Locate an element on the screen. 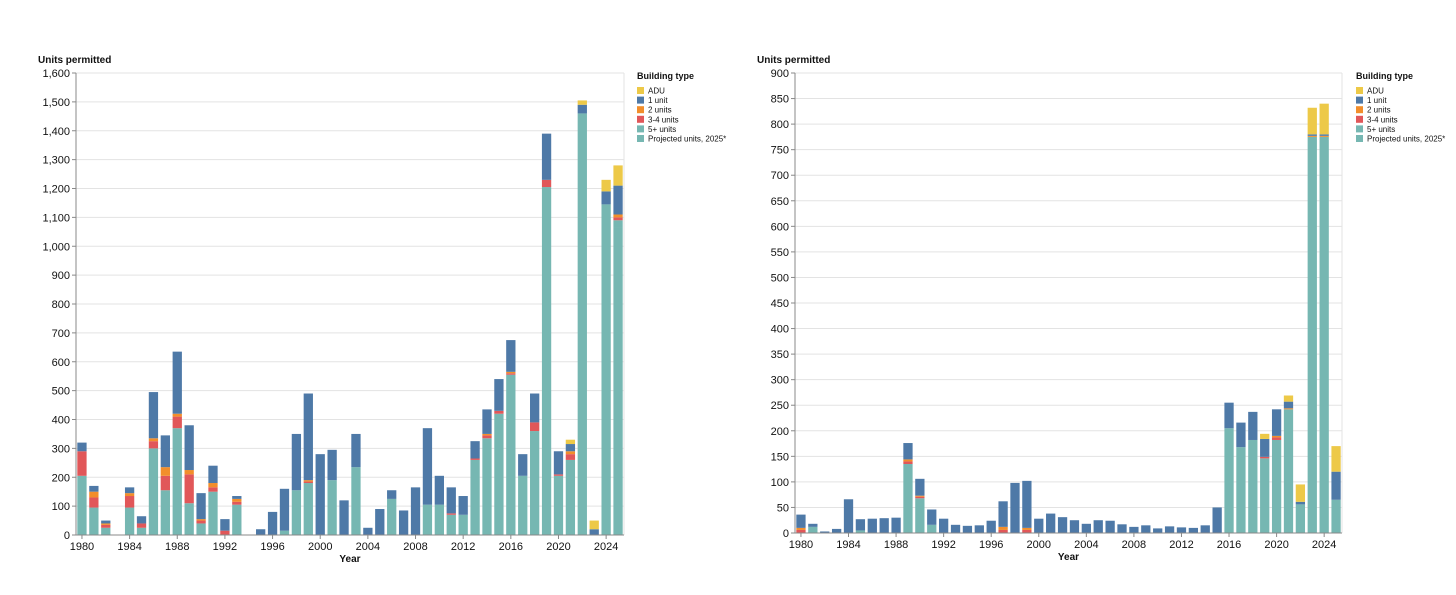 This screenshot has height=595, width=1456. chart-1-bar-1993-1-unit is located at coordinates (955, 528).